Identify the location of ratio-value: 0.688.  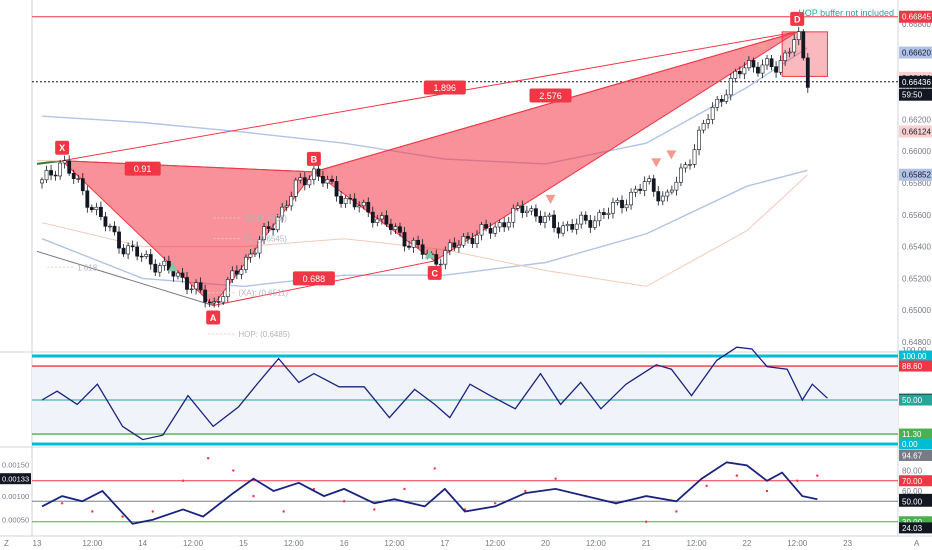
(314, 279).